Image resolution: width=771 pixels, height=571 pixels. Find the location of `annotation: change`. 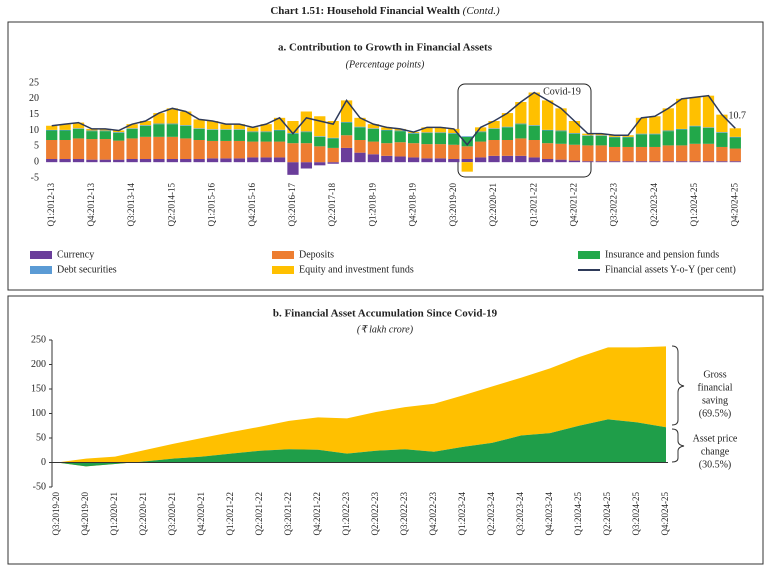

annotation: change is located at coordinates (715, 451).